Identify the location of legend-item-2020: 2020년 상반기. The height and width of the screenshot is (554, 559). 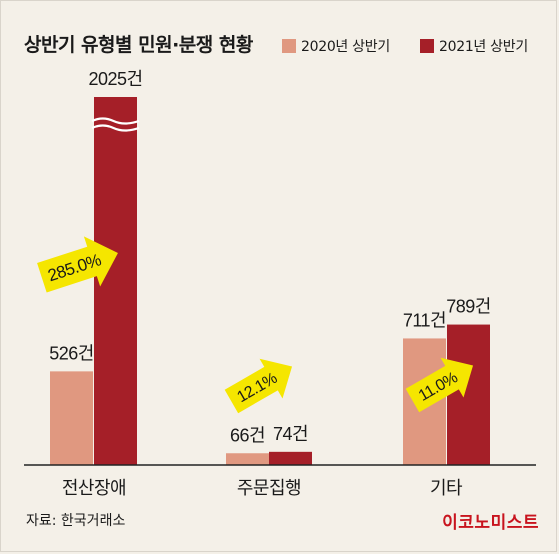
(336, 46).